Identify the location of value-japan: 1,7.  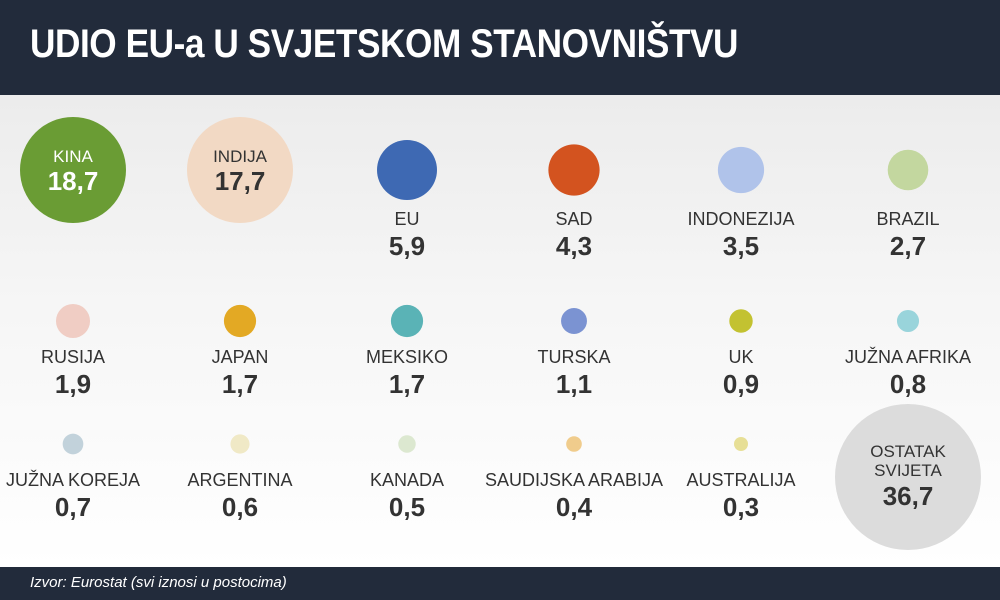
(240, 384).